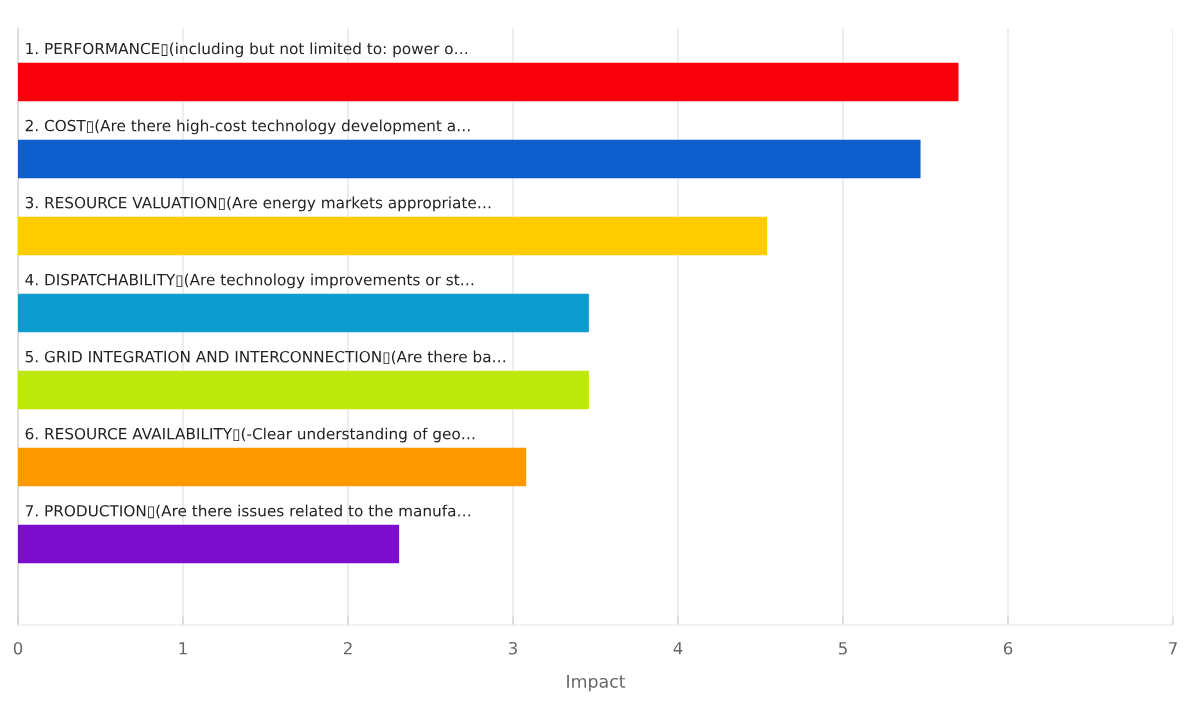  I want to click on x-tick-label: 7, so click(1173, 648).